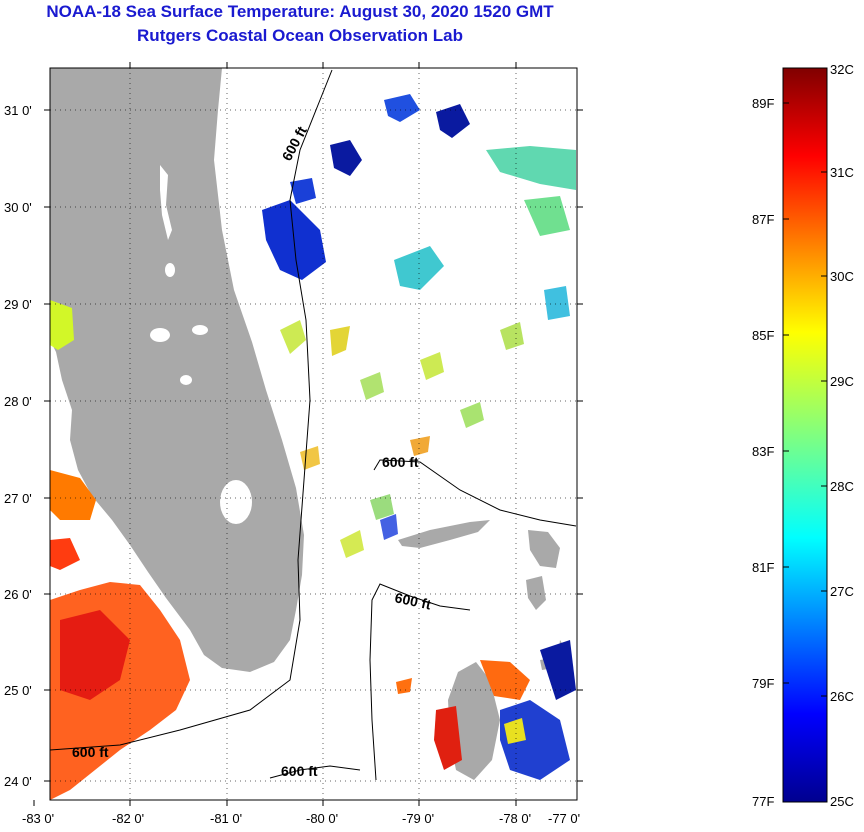 The image size is (864, 832). I want to click on lat-label: 28 0', so click(18, 401).